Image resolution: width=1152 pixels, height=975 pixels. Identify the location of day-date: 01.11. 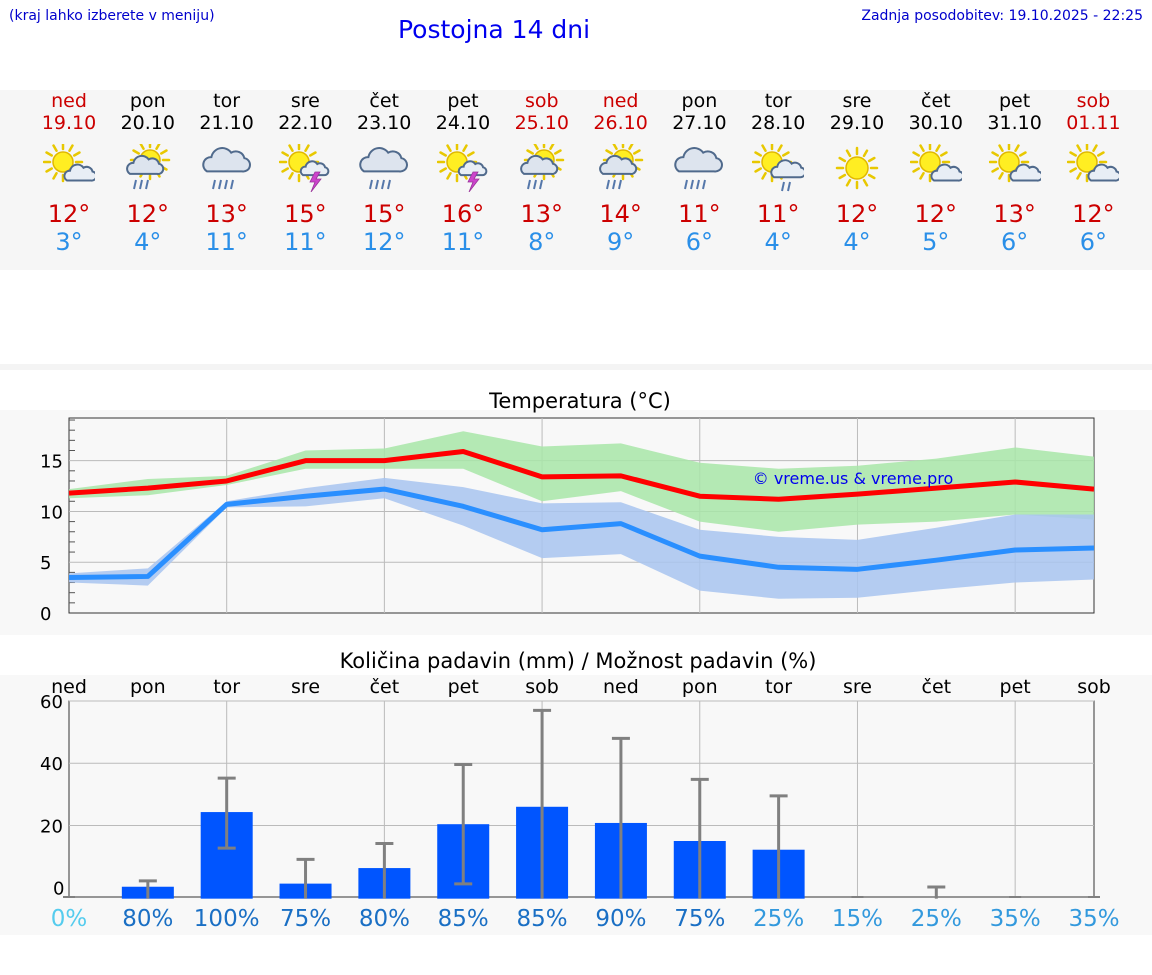
(1093, 123).